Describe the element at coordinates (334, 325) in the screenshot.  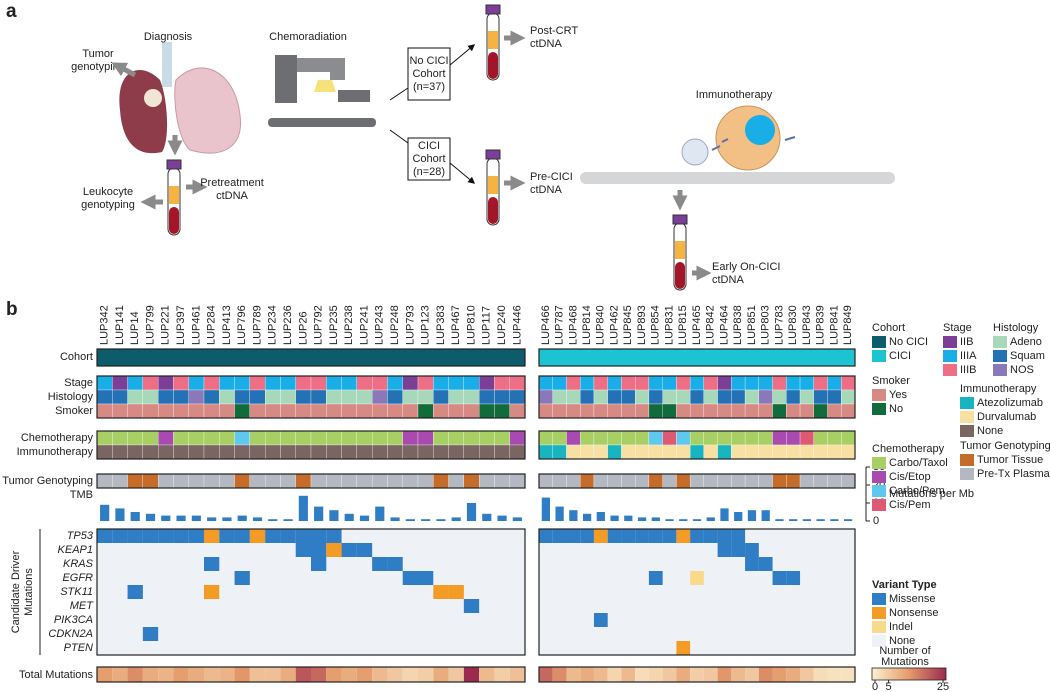
I see `patient-id: LUP235` at that location.